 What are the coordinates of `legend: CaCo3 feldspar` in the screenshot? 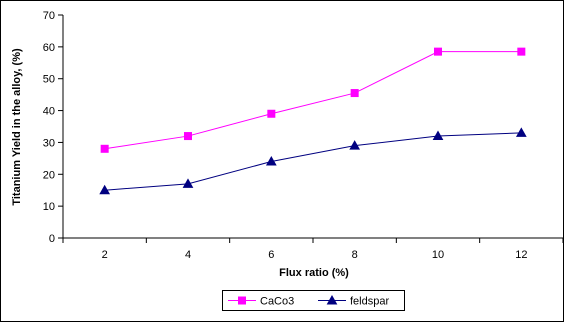 It's located at (313, 300).